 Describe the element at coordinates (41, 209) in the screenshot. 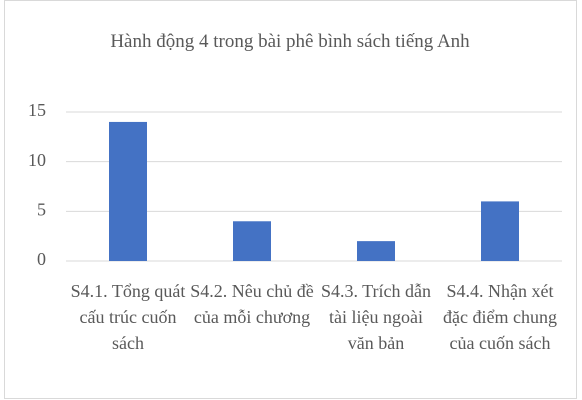

I see `y-tick-label: 5` at that location.